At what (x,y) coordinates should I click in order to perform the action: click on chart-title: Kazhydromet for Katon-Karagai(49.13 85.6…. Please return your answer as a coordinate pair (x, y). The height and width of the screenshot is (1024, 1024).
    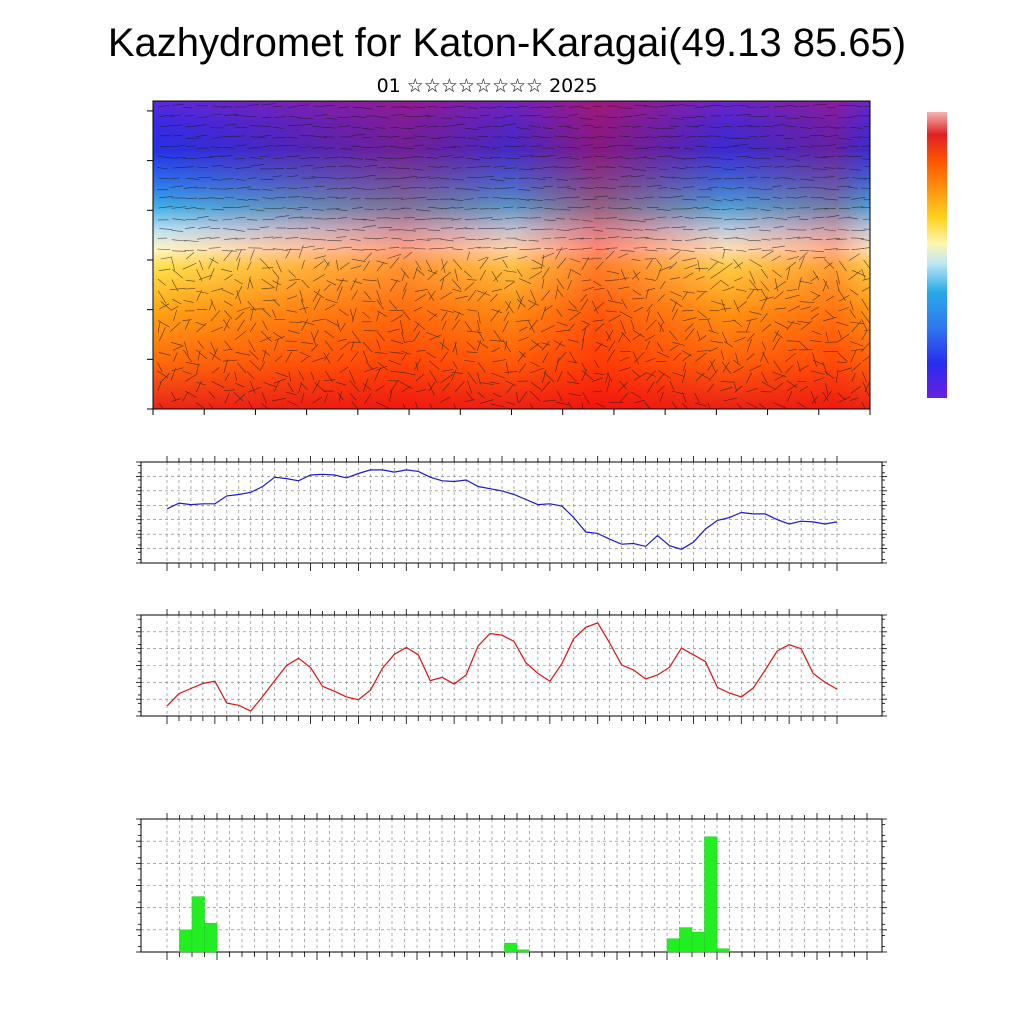
    Looking at the image, I should click on (507, 43).